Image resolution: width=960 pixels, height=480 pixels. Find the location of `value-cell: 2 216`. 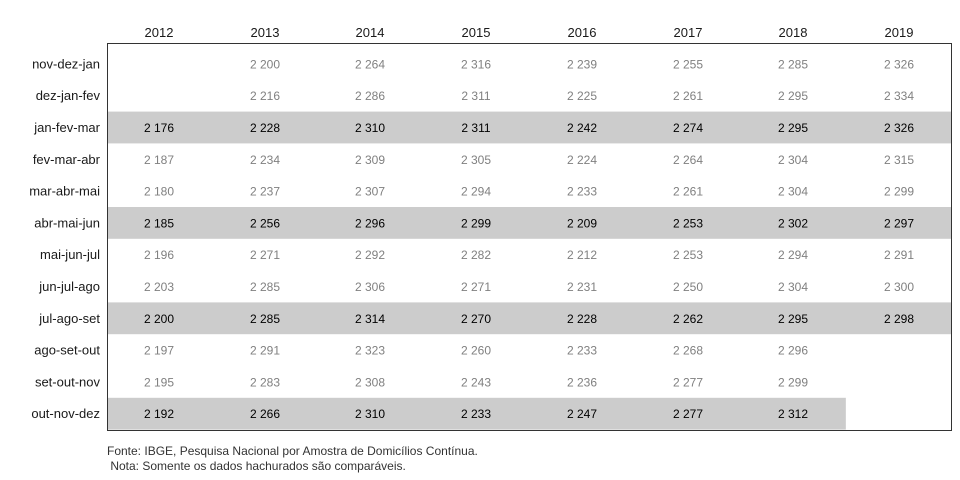

value-cell: 2 216 is located at coordinates (265, 96).